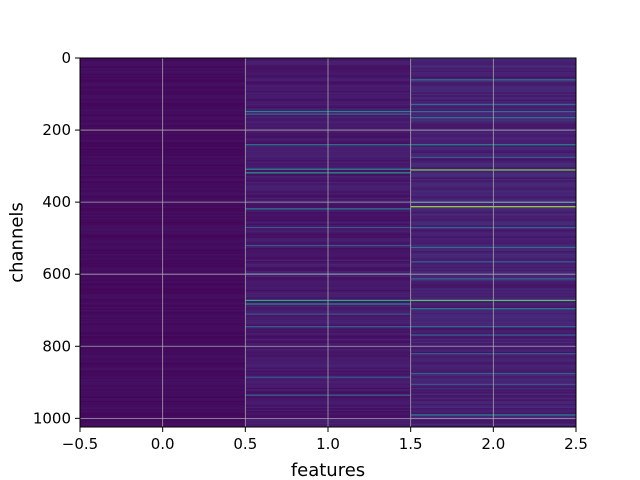 The width and height of the screenshot is (640, 480). Describe the element at coordinates (66, 58) in the screenshot. I see `y-tick-label: 0` at that location.